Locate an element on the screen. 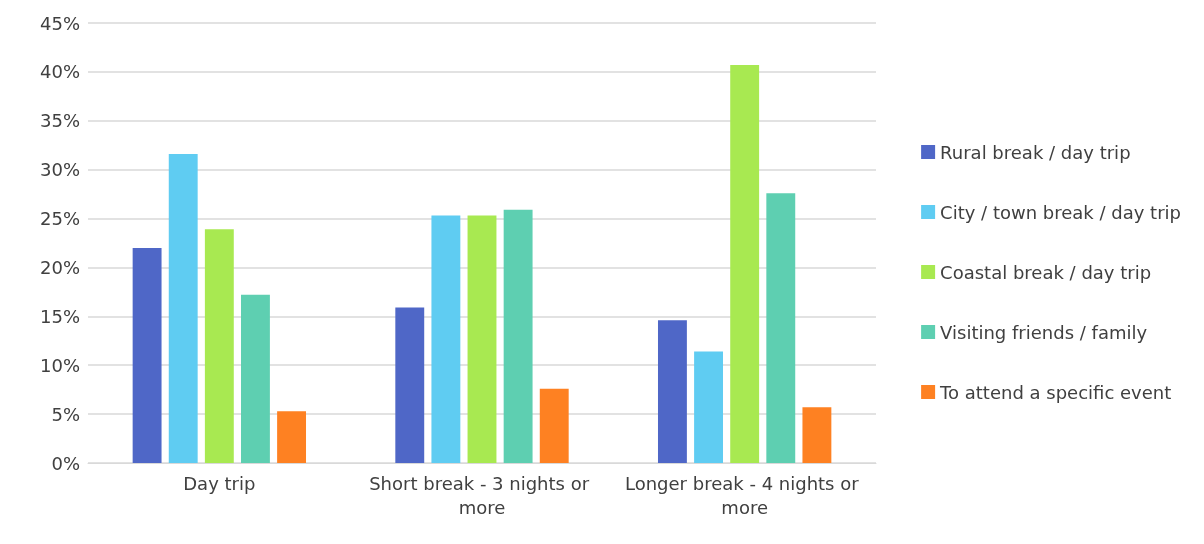 The image size is (1204, 544). y-tick-label: 20% is located at coordinates (59, 267).